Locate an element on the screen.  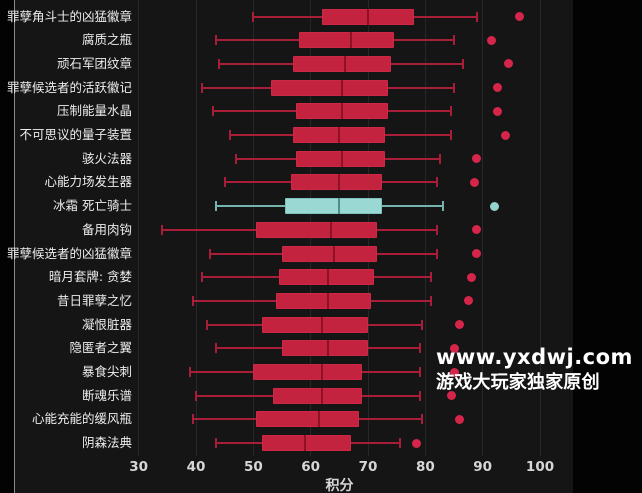
row-label: 冰霜 死亡骑士 is located at coordinates (92, 206).